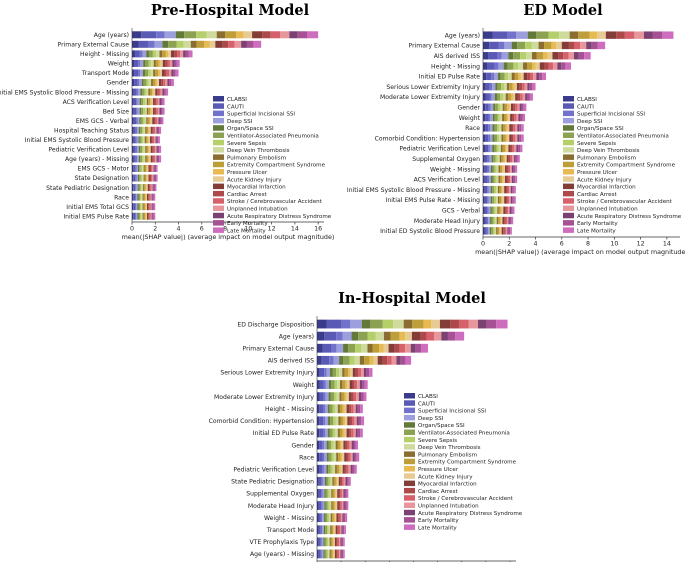  I want to click on y-tick-label: Pediatric Verification Level, so click(88, 150).